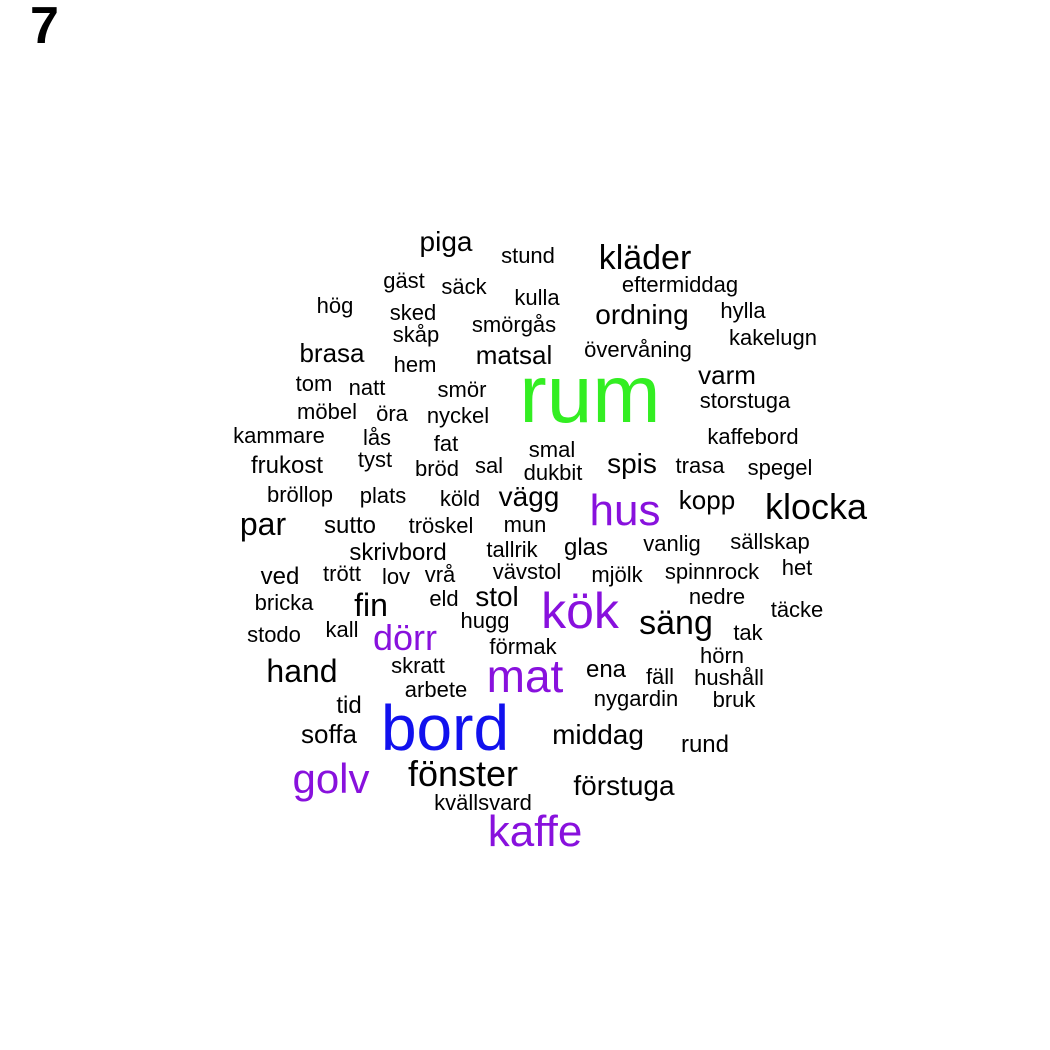  What do you see at coordinates (722, 655) in the screenshot?
I see `word-52: hörn` at bounding box center [722, 655].